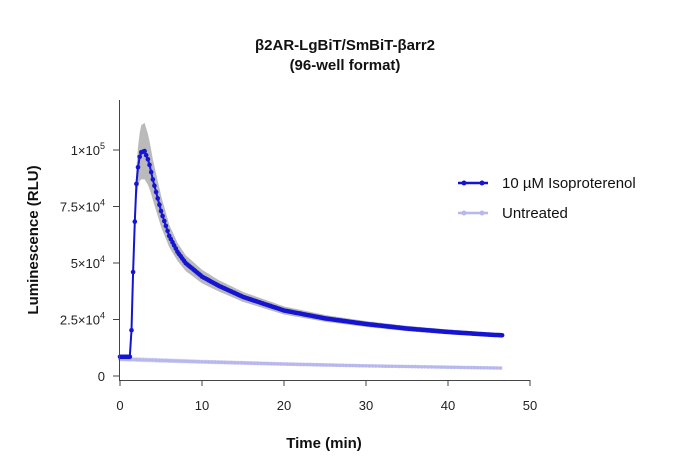 This screenshot has width=678, height=463. I want to click on x-tick-label: 20, so click(284, 405).